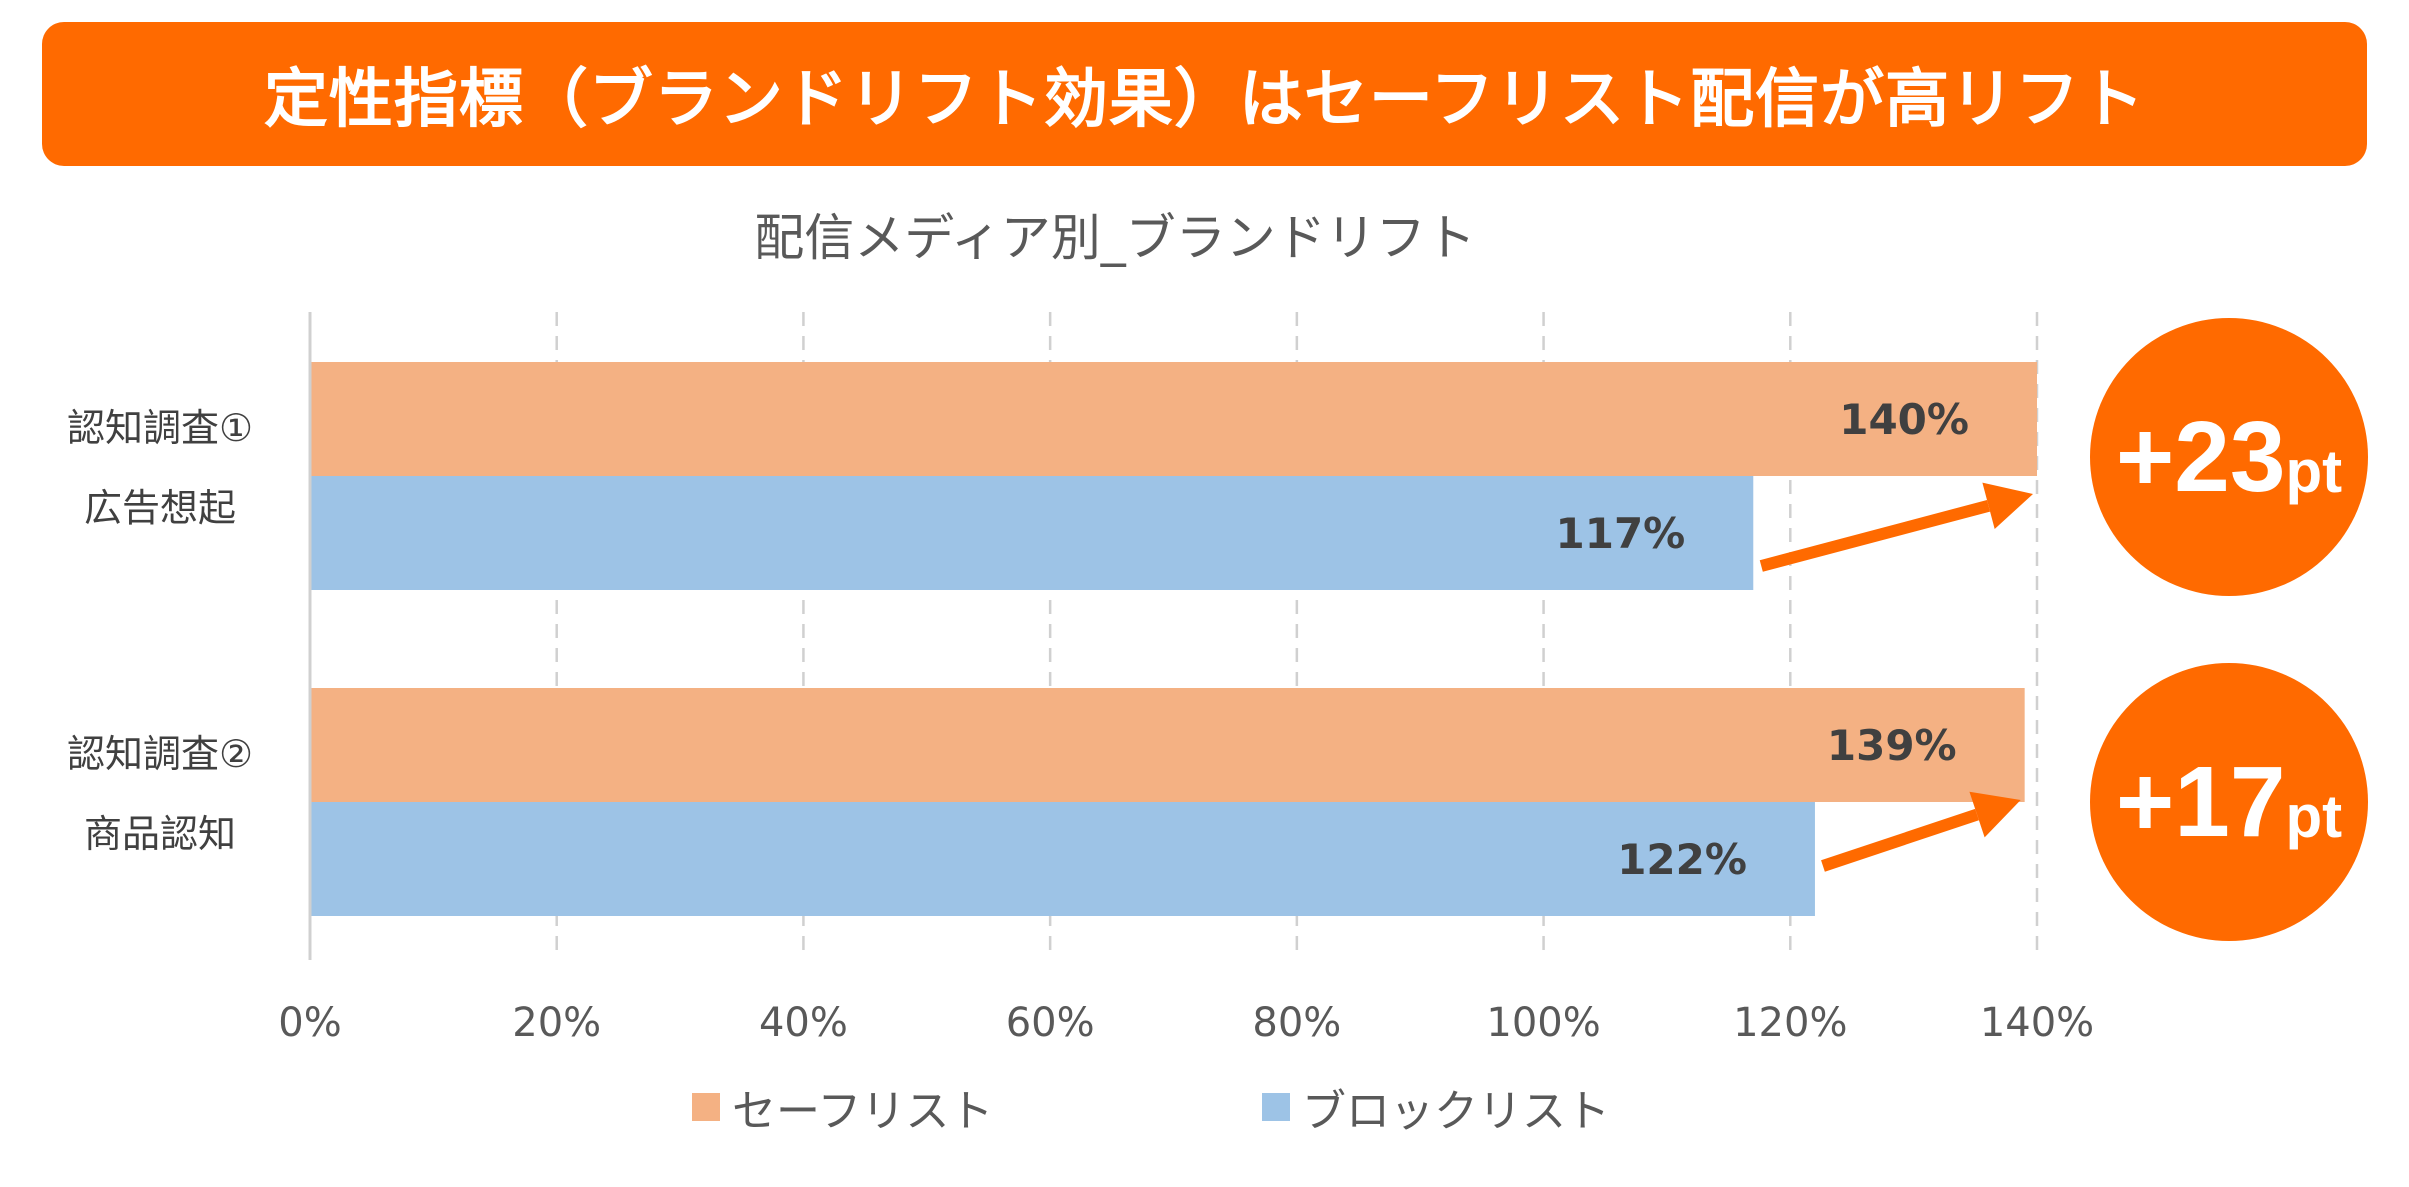  What do you see at coordinates (160, 468) in the screenshot?
I see `category-label-1: 認知調査① 広告想起` at bounding box center [160, 468].